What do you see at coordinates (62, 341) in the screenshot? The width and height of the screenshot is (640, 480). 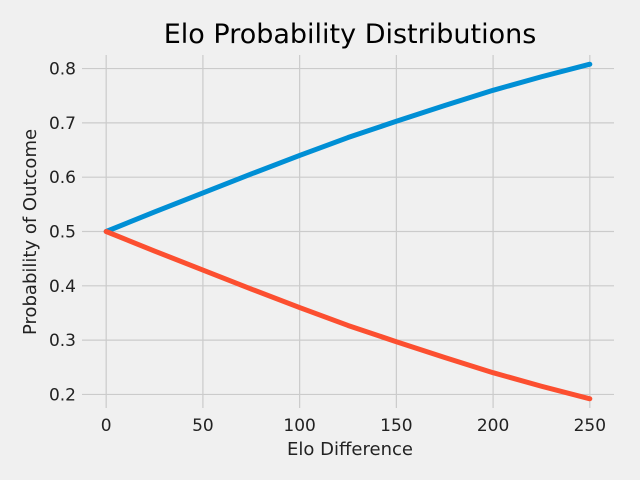 I see `y-tick-label: 0.3` at bounding box center [62, 341].